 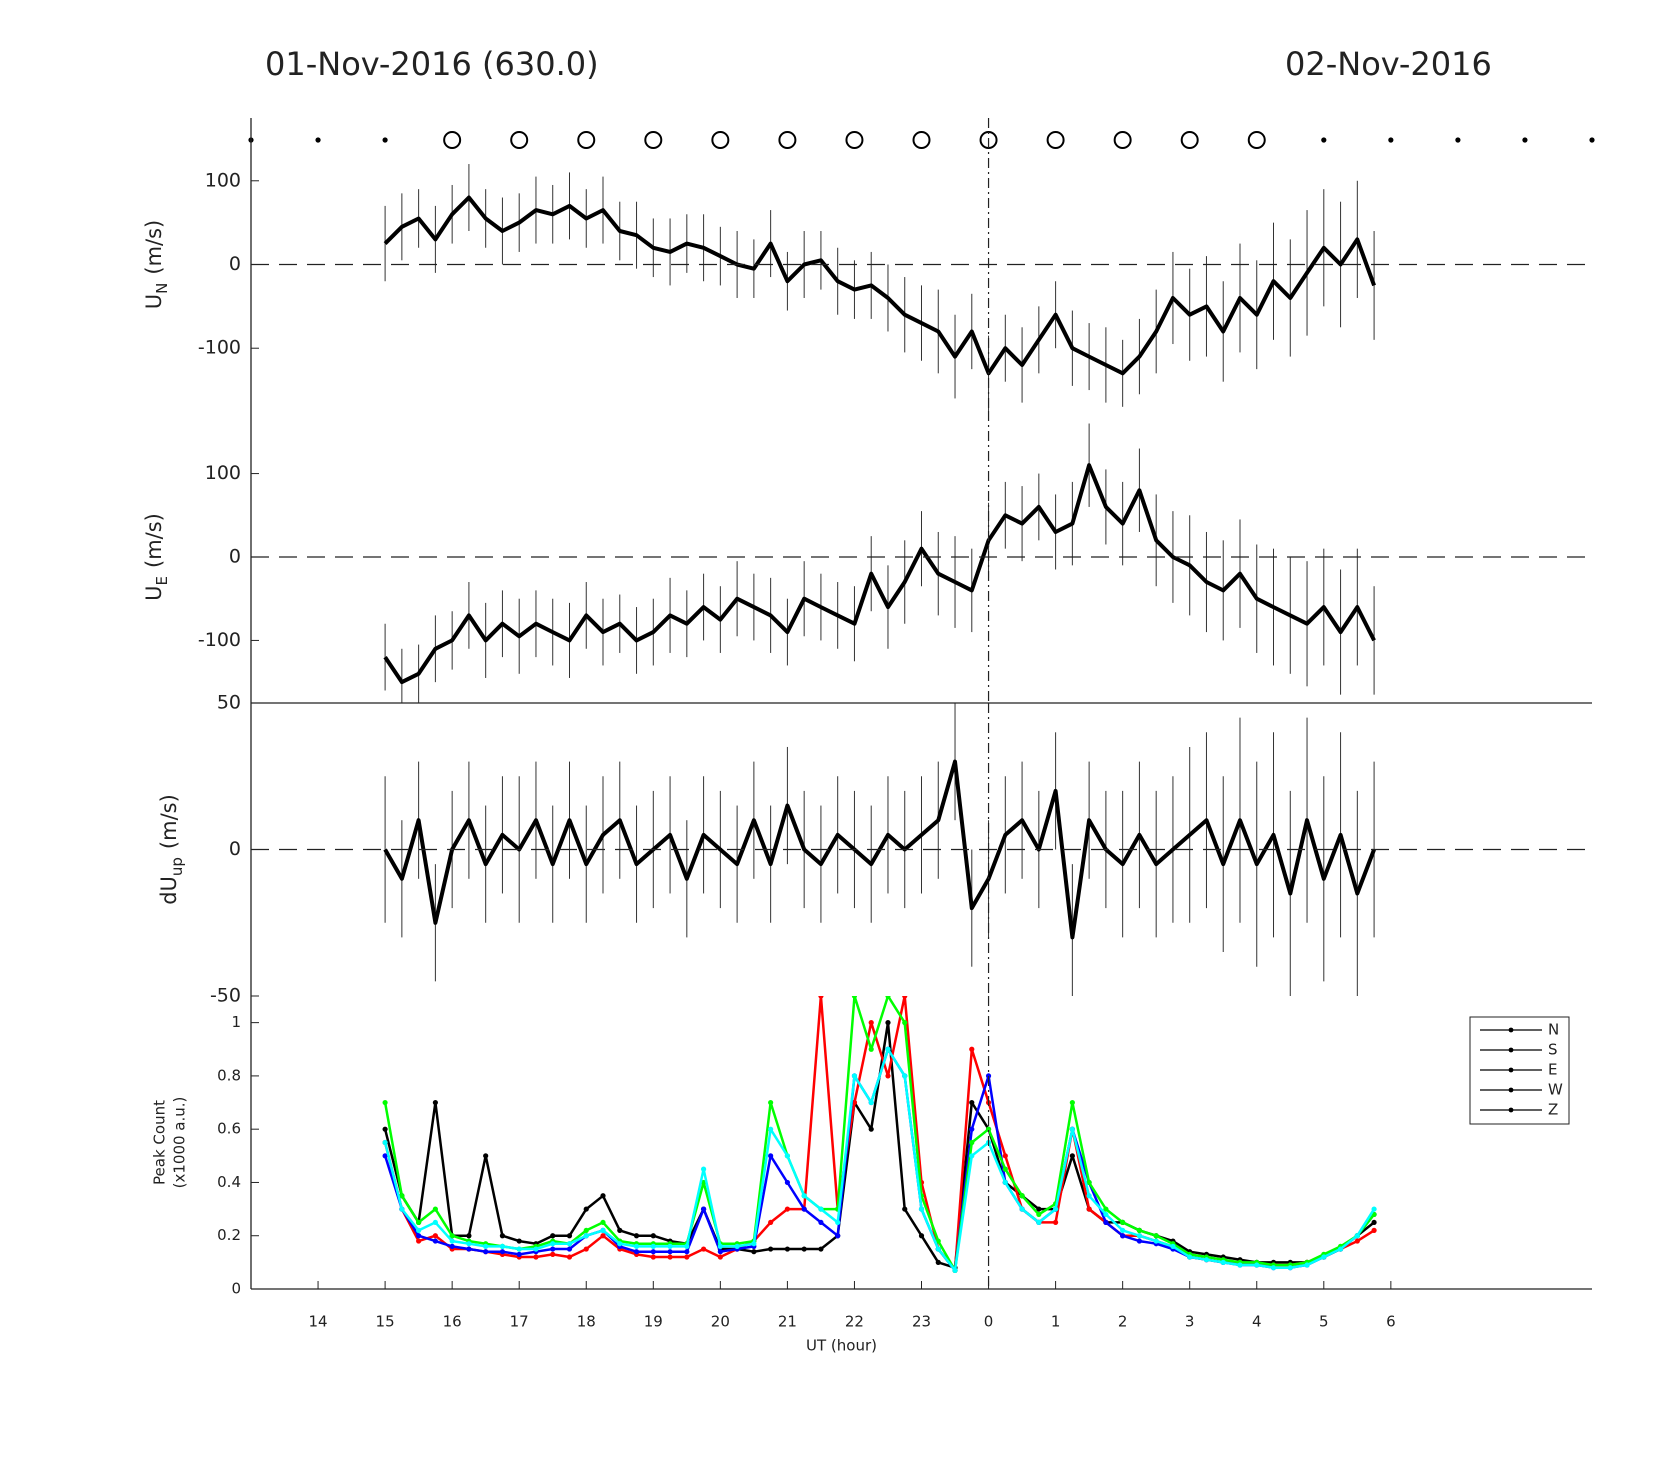 What do you see at coordinates (1553, 1050) in the screenshot?
I see `legend-label: S` at bounding box center [1553, 1050].